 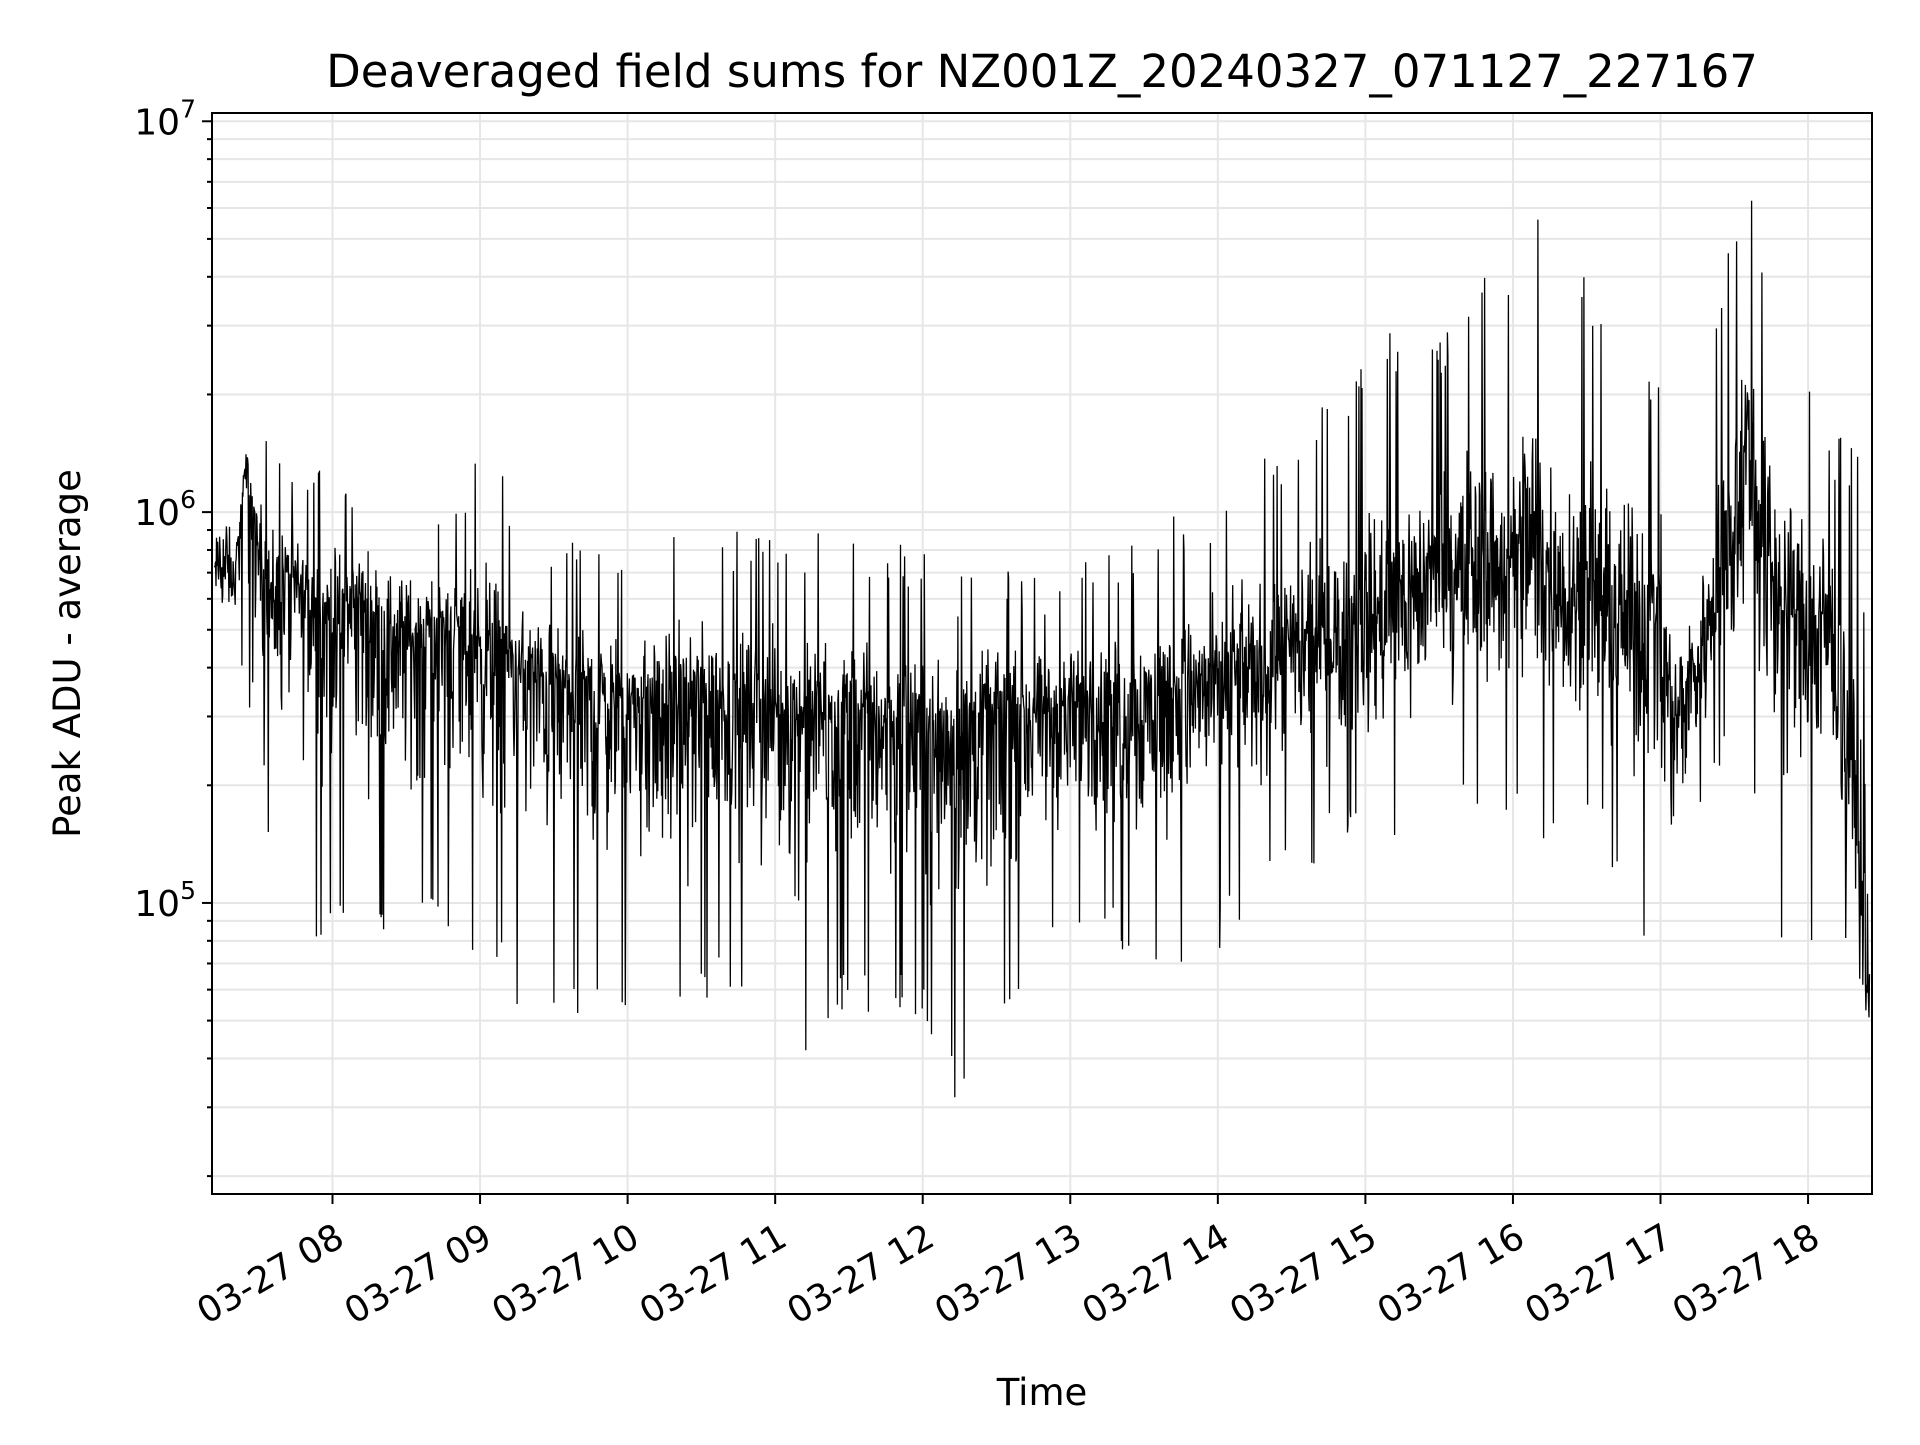 I want to click on y-tick-exponent: 5, so click(x=188, y=890).